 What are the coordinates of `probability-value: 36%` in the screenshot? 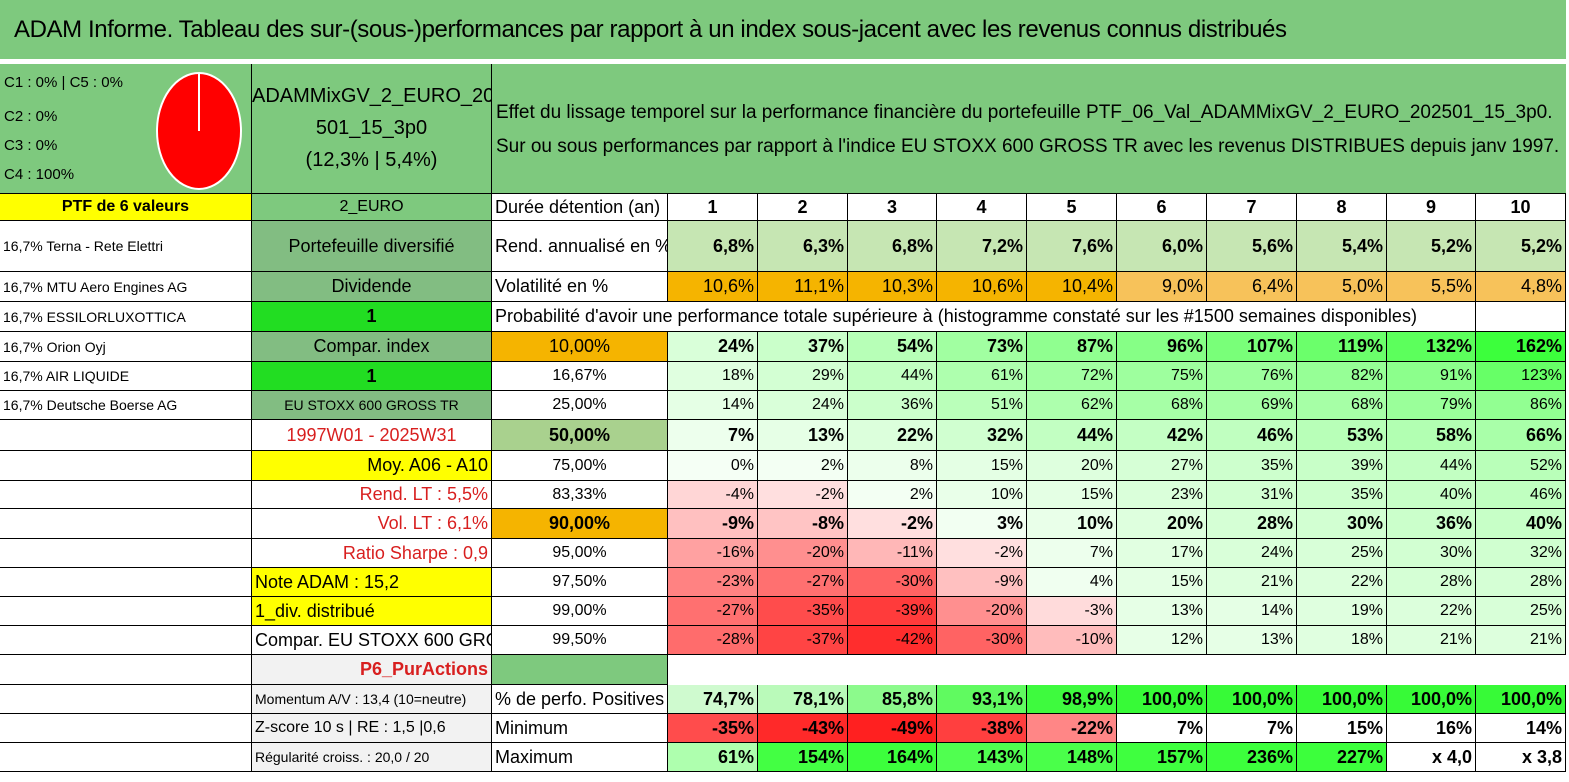 It's located at (1431, 524).